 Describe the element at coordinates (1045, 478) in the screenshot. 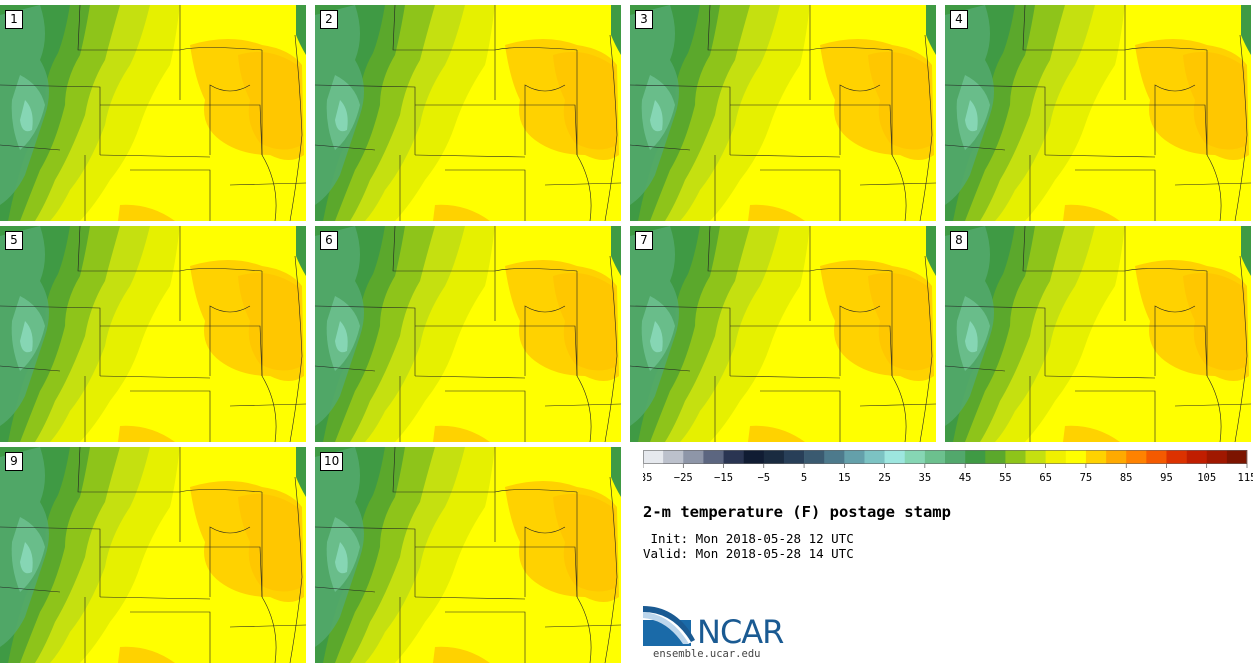

I see `colorbar-tick-label: 65` at that location.